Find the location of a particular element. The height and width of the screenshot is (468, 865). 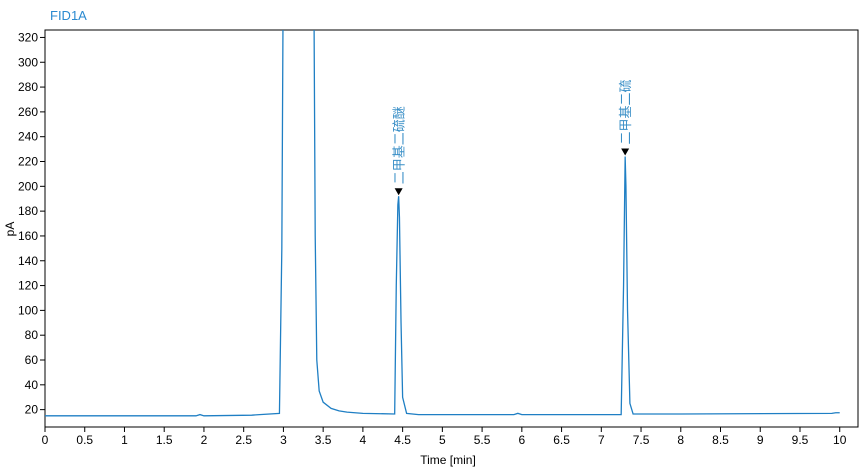

y-tick-label: 260 is located at coordinates (28, 112).